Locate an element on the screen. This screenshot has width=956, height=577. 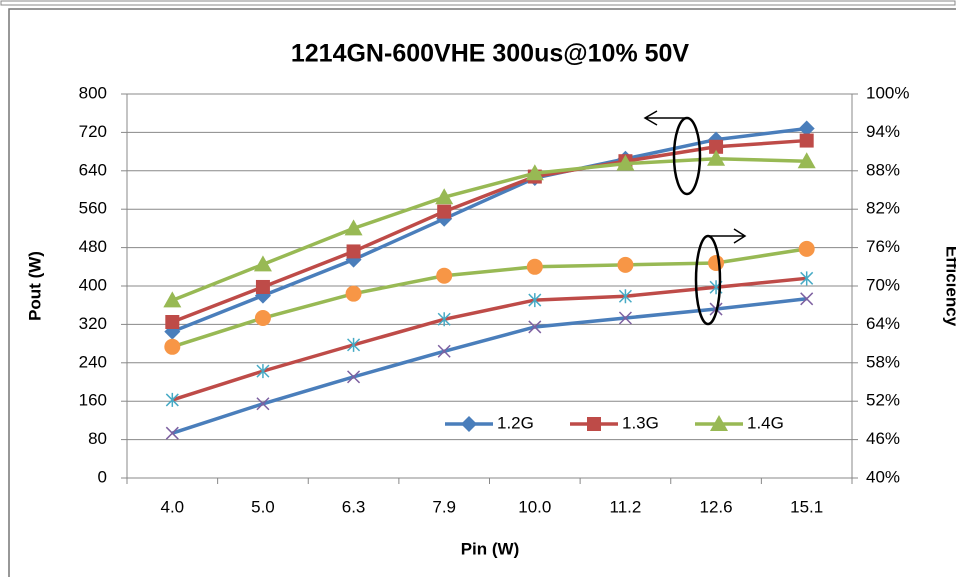
y2-tick-label: 58% is located at coordinates (883, 361).